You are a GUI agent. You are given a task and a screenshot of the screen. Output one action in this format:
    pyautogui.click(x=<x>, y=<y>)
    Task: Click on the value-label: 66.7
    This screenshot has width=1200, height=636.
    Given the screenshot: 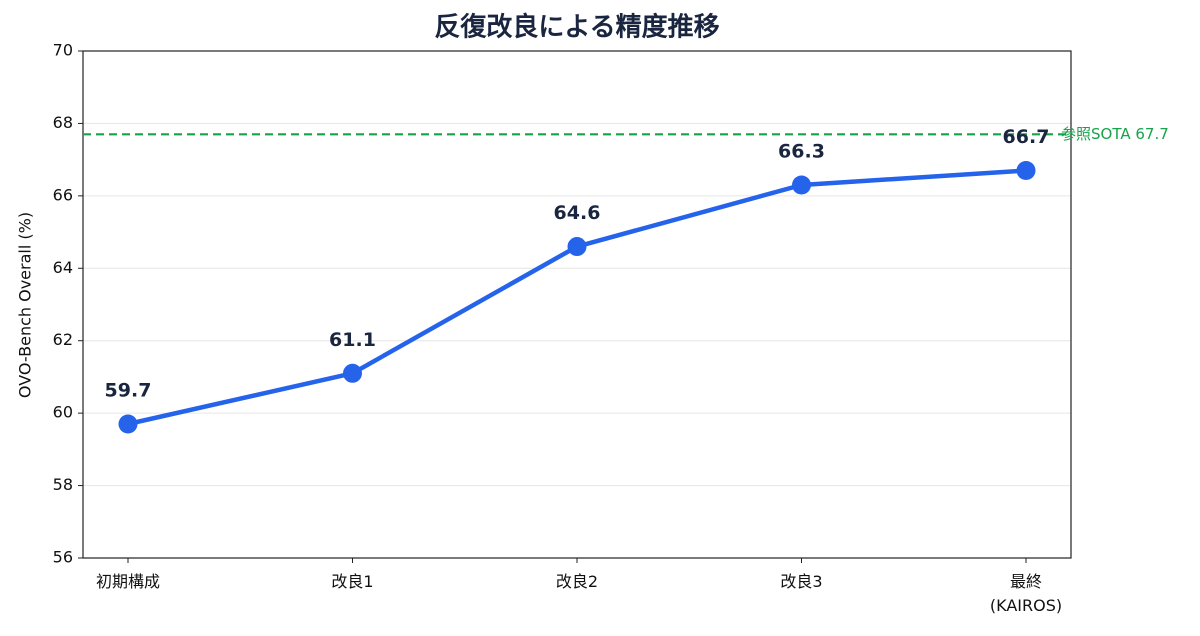 What is the action you would take?
    pyautogui.click(x=1026, y=137)
    